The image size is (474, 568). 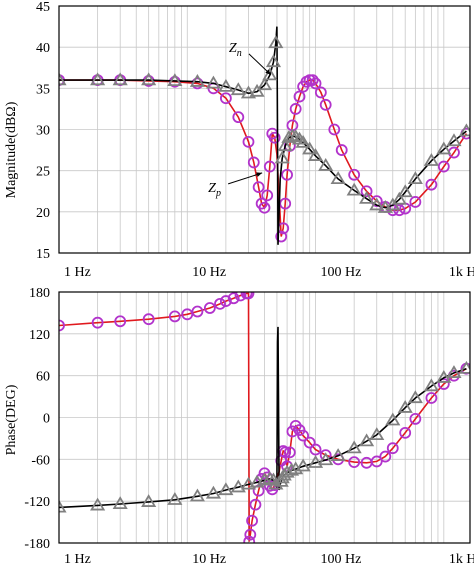 I want to click on magnitude-ytick-label: 40, so click(x=43, y=48).